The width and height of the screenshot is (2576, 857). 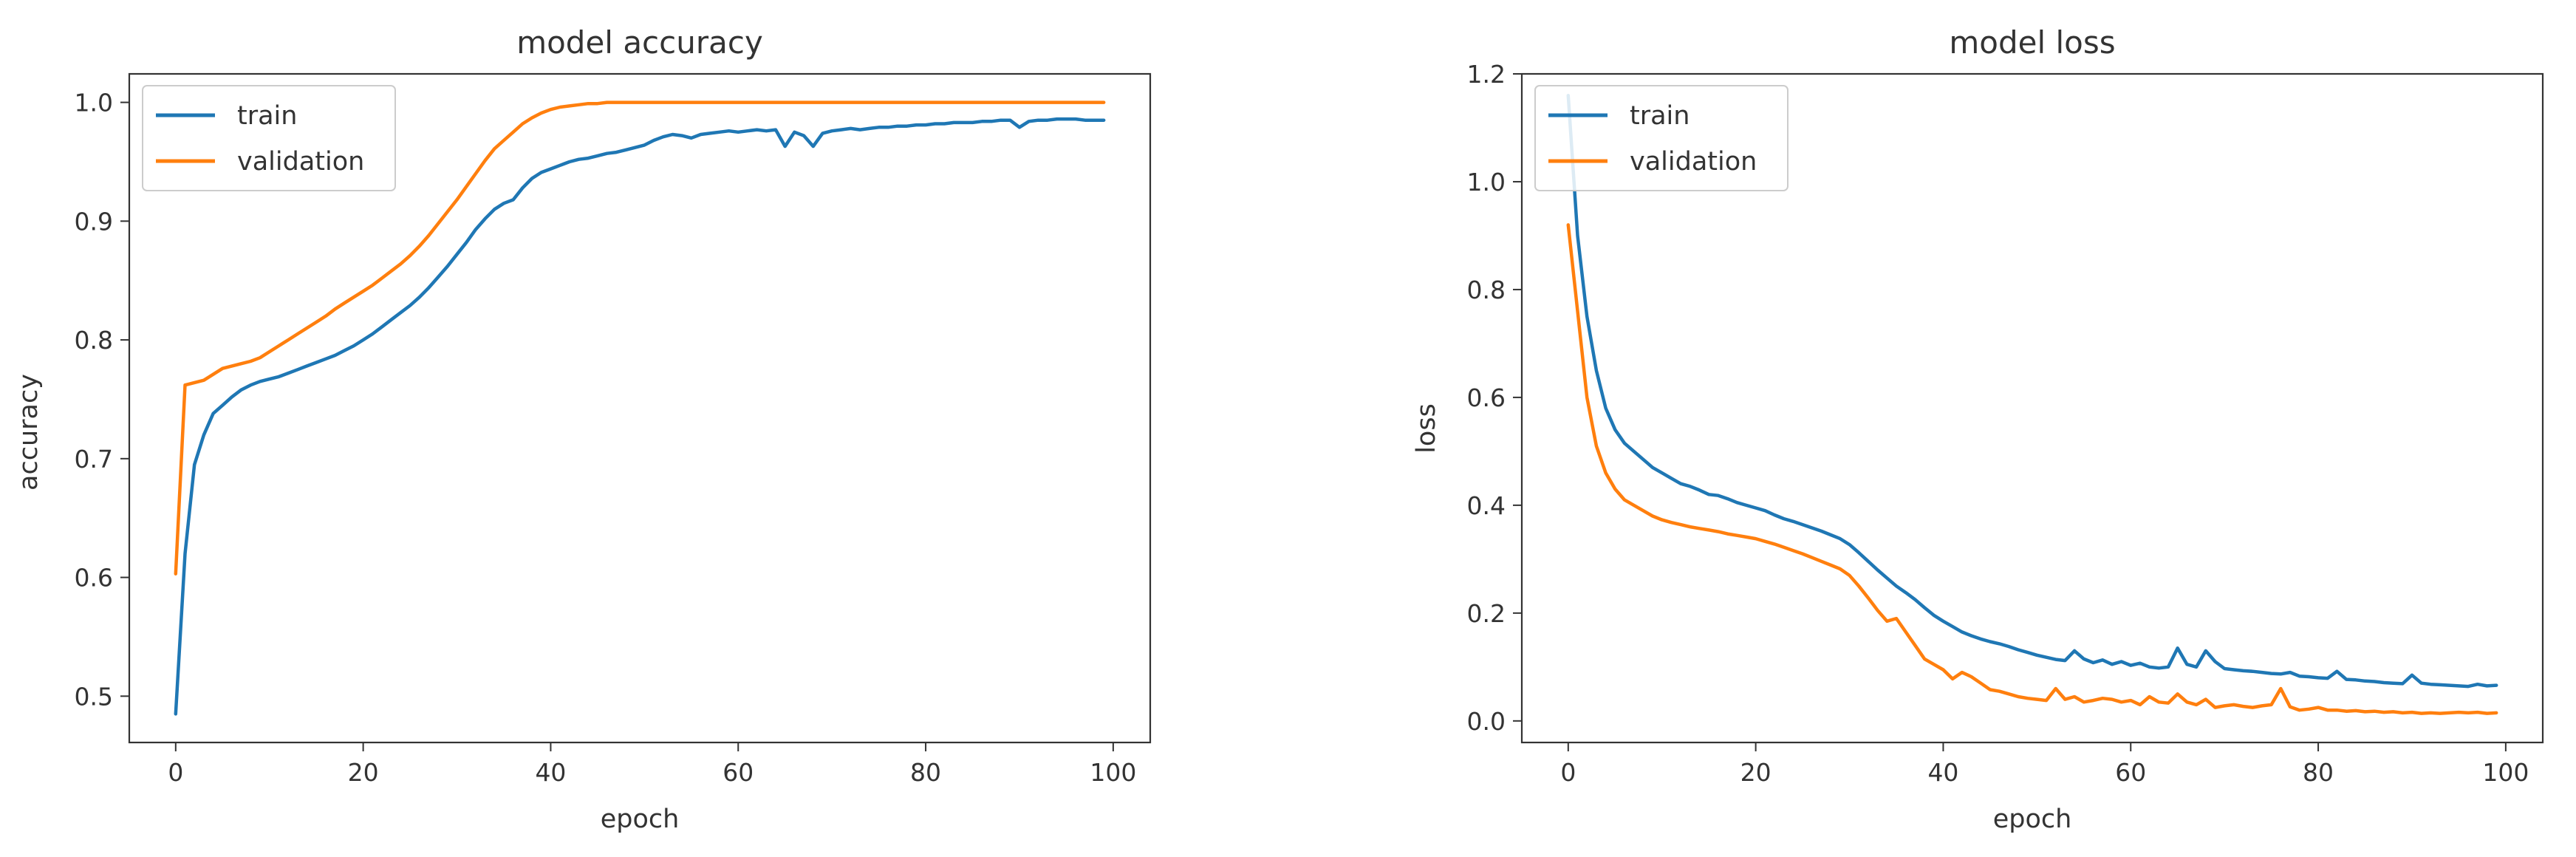 I want to click on y-axis-label: loss, so click(x=1426, y=428).